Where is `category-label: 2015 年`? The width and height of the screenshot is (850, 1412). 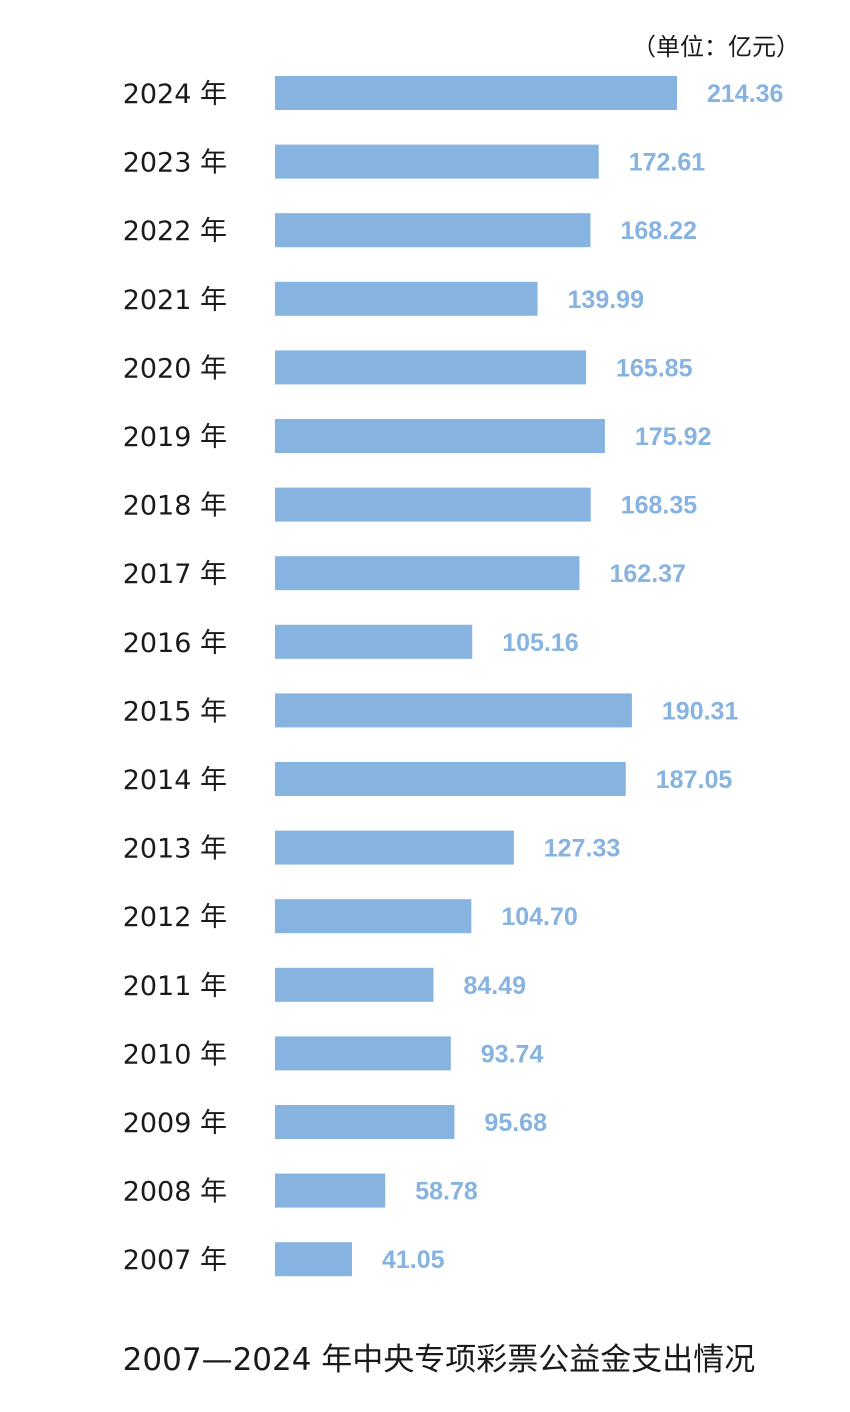 category-label: 2015 年 is located at coordinates (175, 711).